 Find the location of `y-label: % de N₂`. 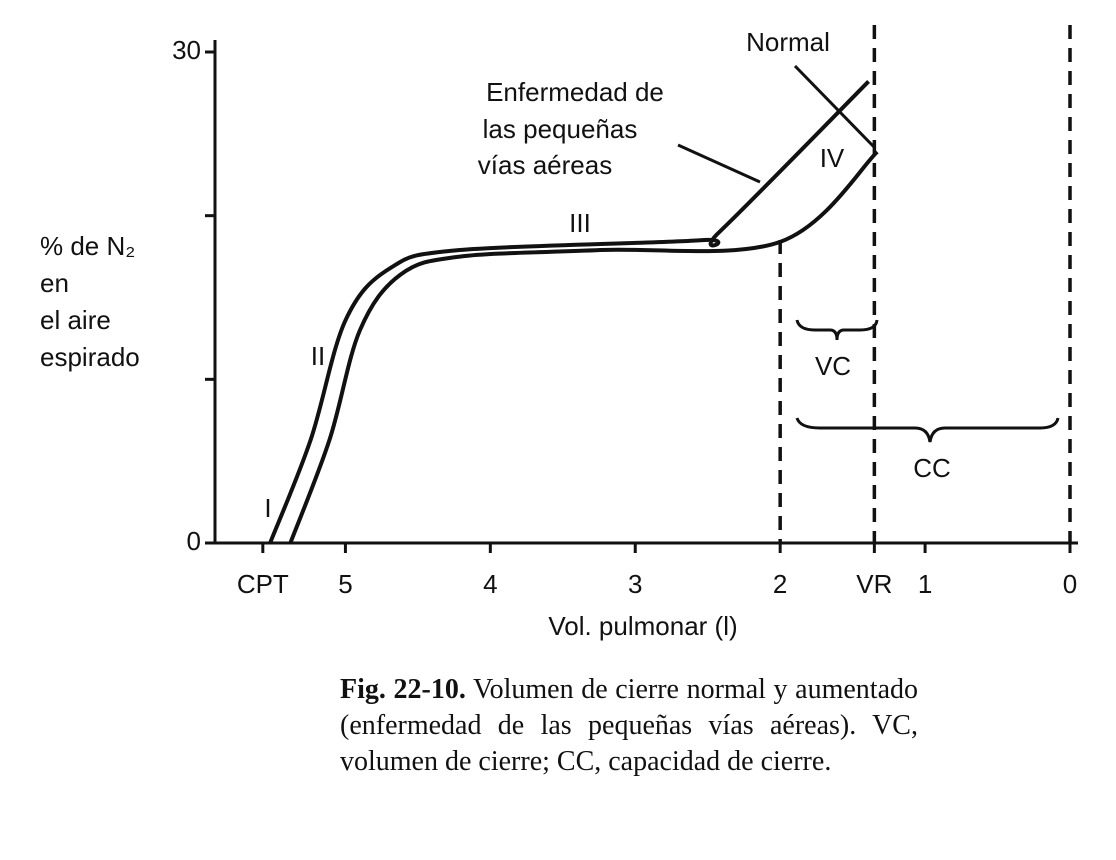

y-label: % de N₂ is located at coordinates (87, 246).